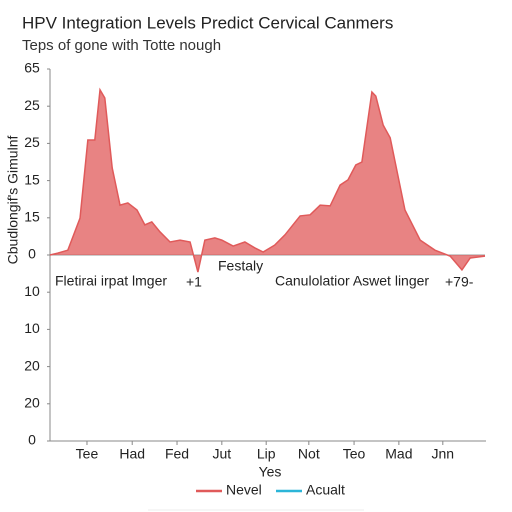  What do you see at coordinates (309, 454) in the screenshot?
I see `x-tick-label: Not` at bounding box center [309, 454].